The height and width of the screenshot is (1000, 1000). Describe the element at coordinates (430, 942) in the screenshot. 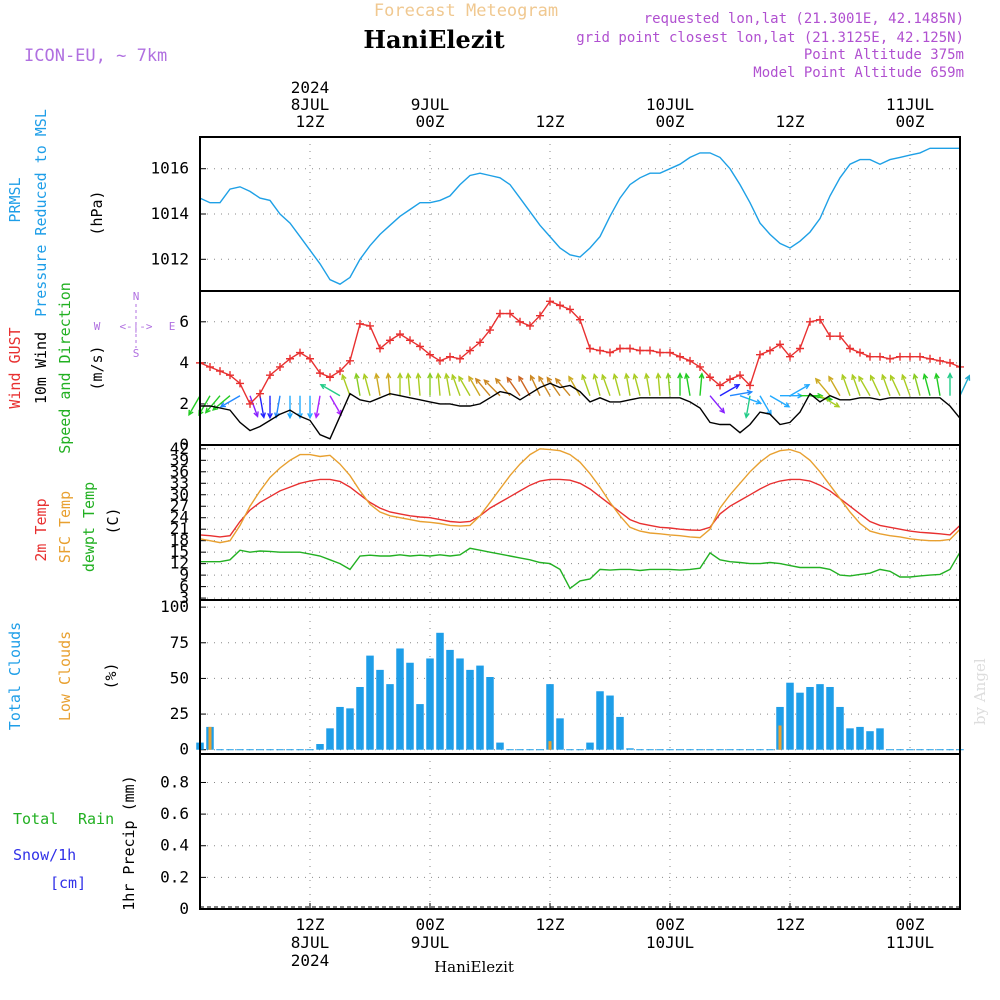

I see `bottom-time-label: 9JUL` at that location.